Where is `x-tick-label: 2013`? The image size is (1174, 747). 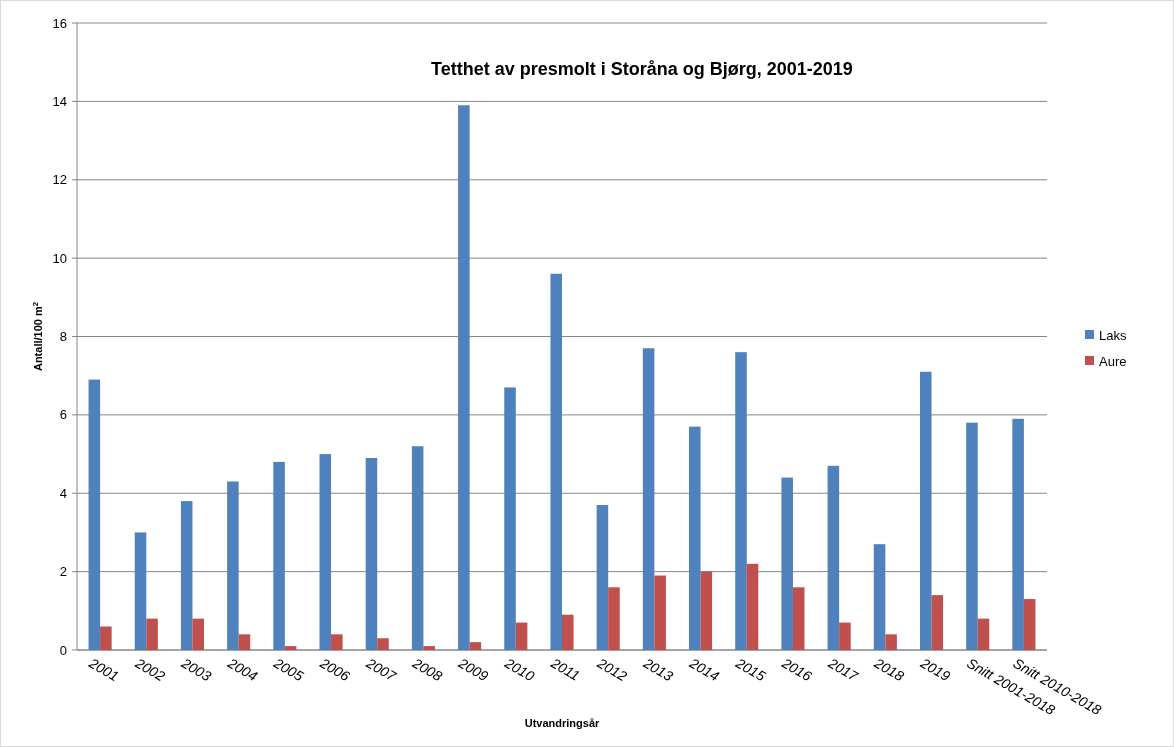 x-tick-label: 2013 is located at coordinates (658, 669).